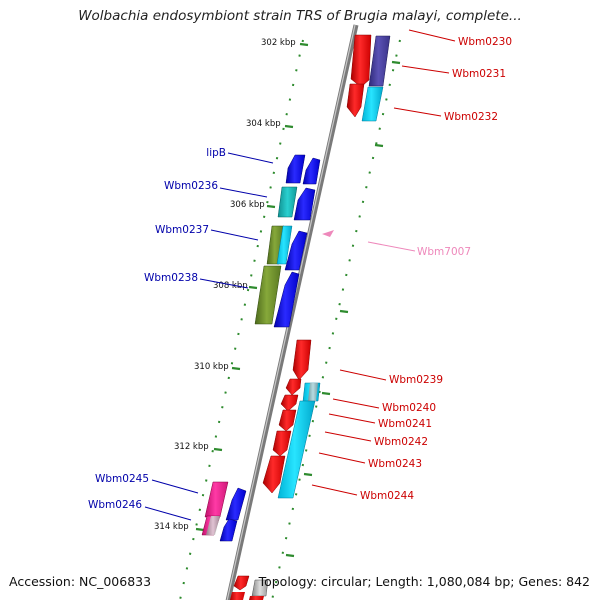  Describe the element at coordinates (191, 186) in the screenshot. I see `label-wbm0236: Wbm0236` at that location.